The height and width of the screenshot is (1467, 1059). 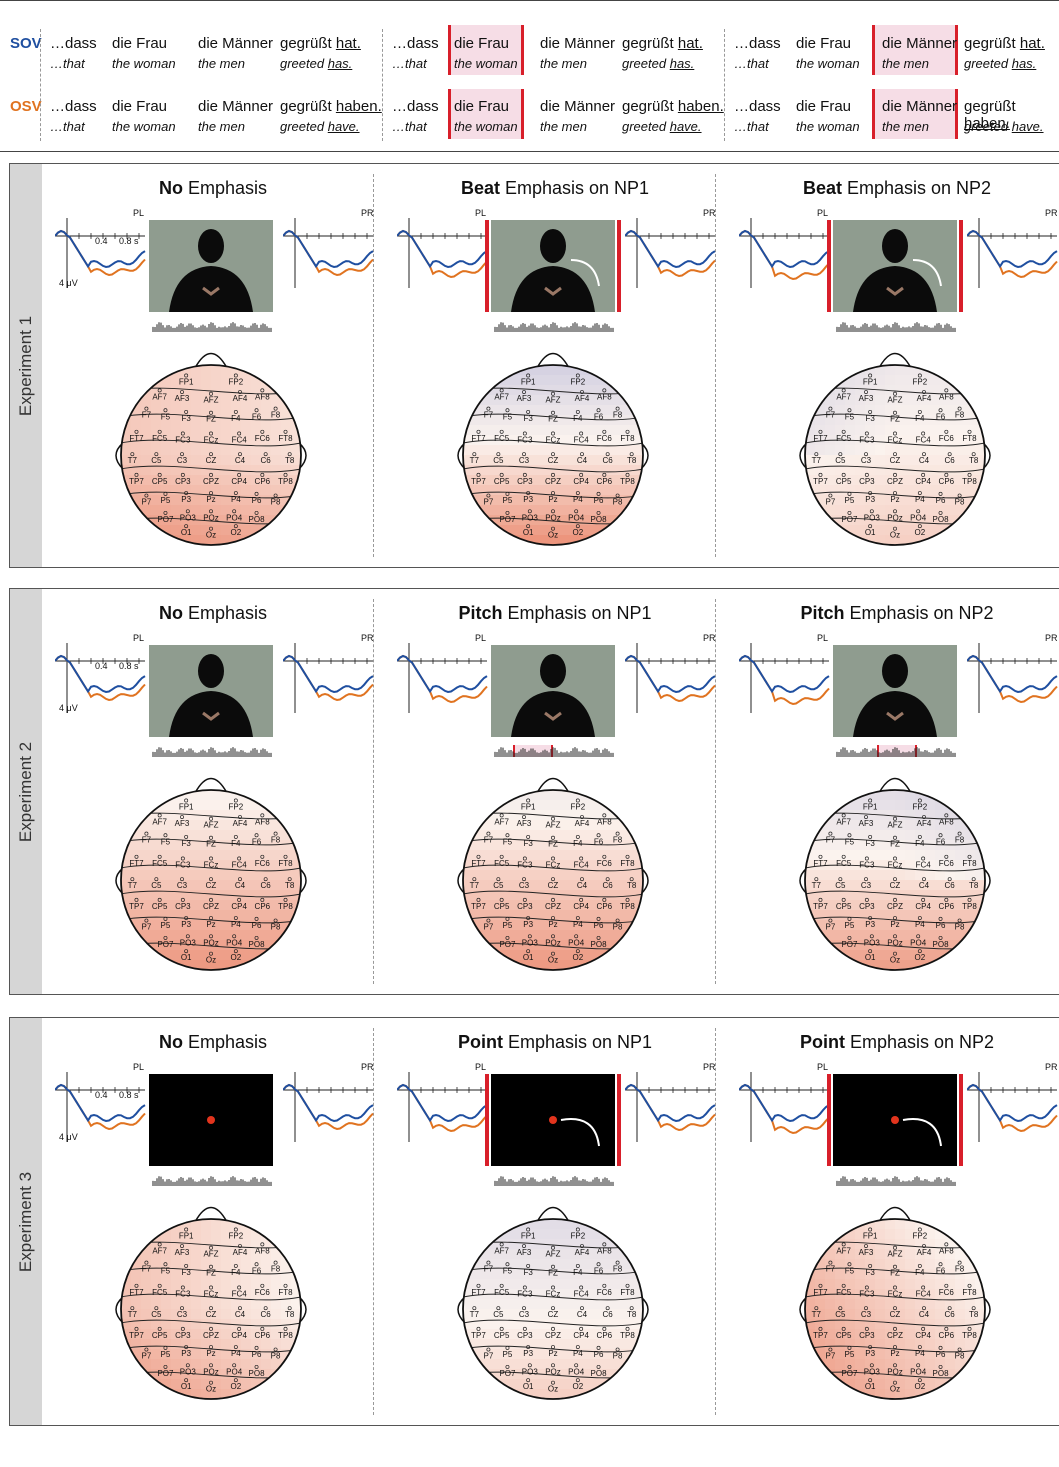 What do you see at coordinates (211, 714) in the screenshot?
I see `speaker-body` at bounding box center [211, 714].